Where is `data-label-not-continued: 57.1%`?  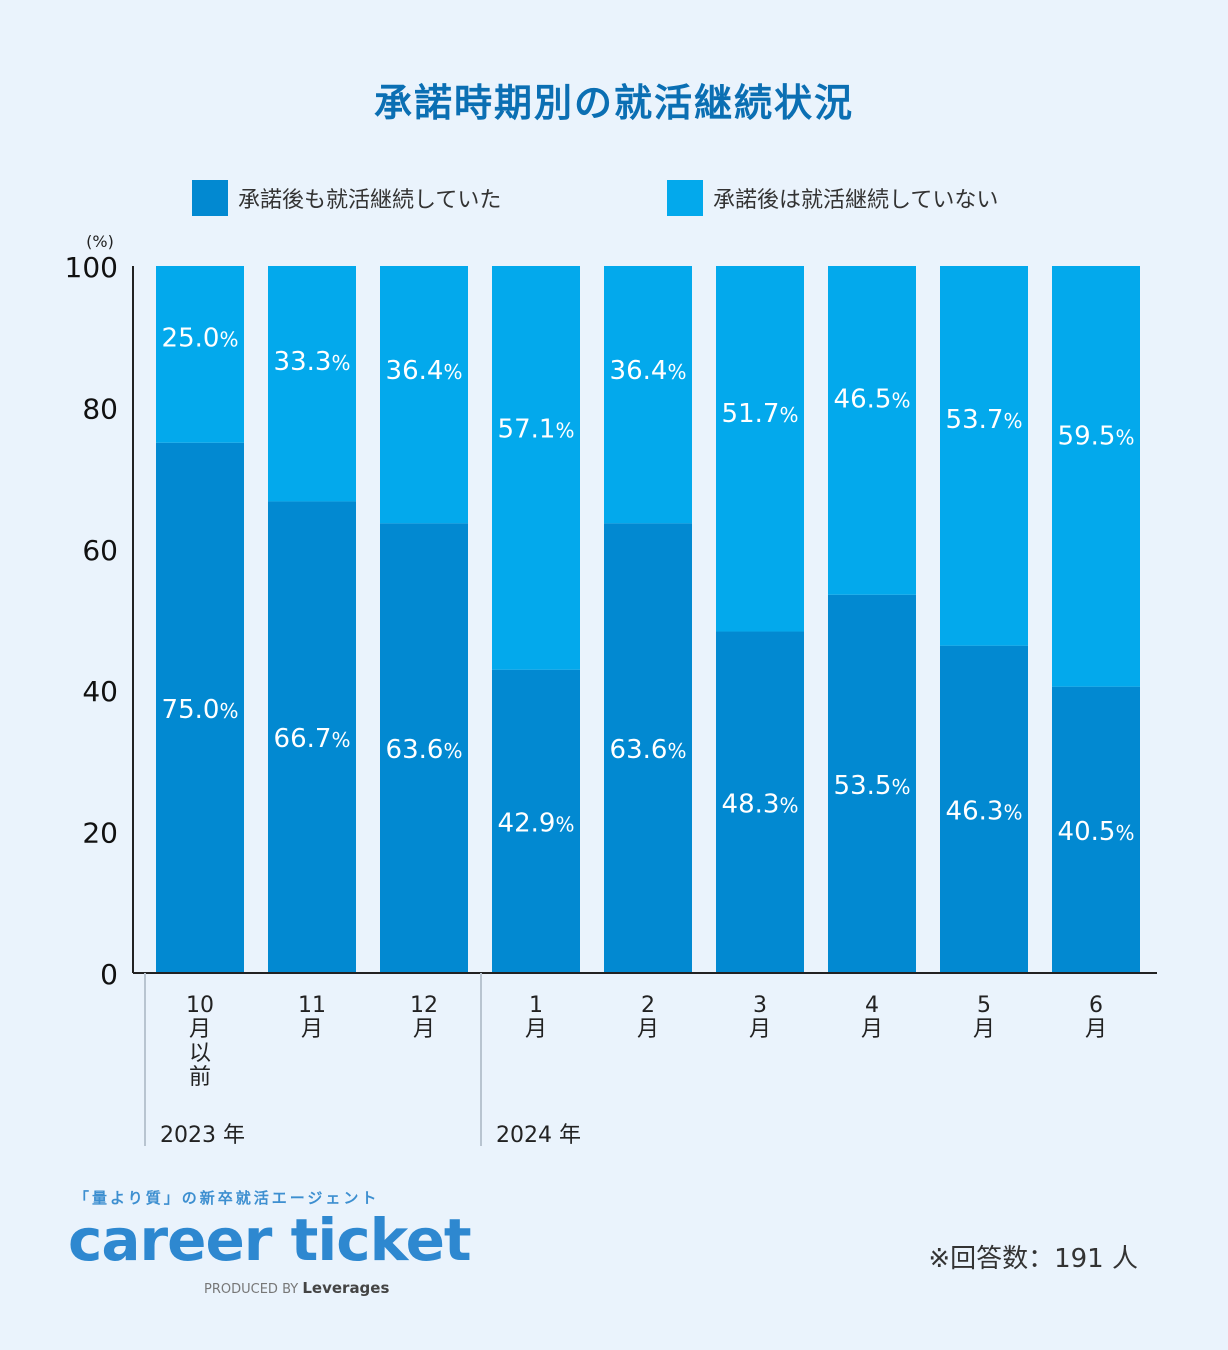
data-label-not-continued: 57.1% is located at coordinates (536, 429).